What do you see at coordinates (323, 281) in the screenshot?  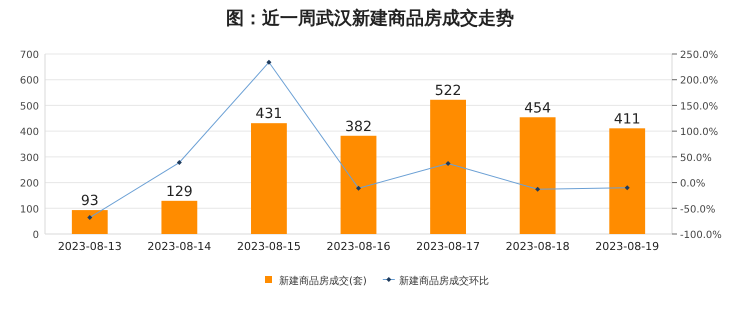 I see `legend-label: 新建商品房成交(套)` at bounding box center [323, 281].